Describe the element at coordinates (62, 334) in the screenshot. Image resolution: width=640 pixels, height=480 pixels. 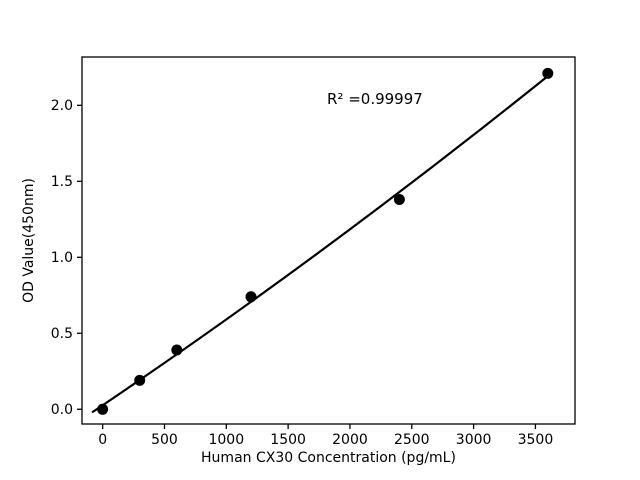
I see `y-tick-label: 0.5` at that location.